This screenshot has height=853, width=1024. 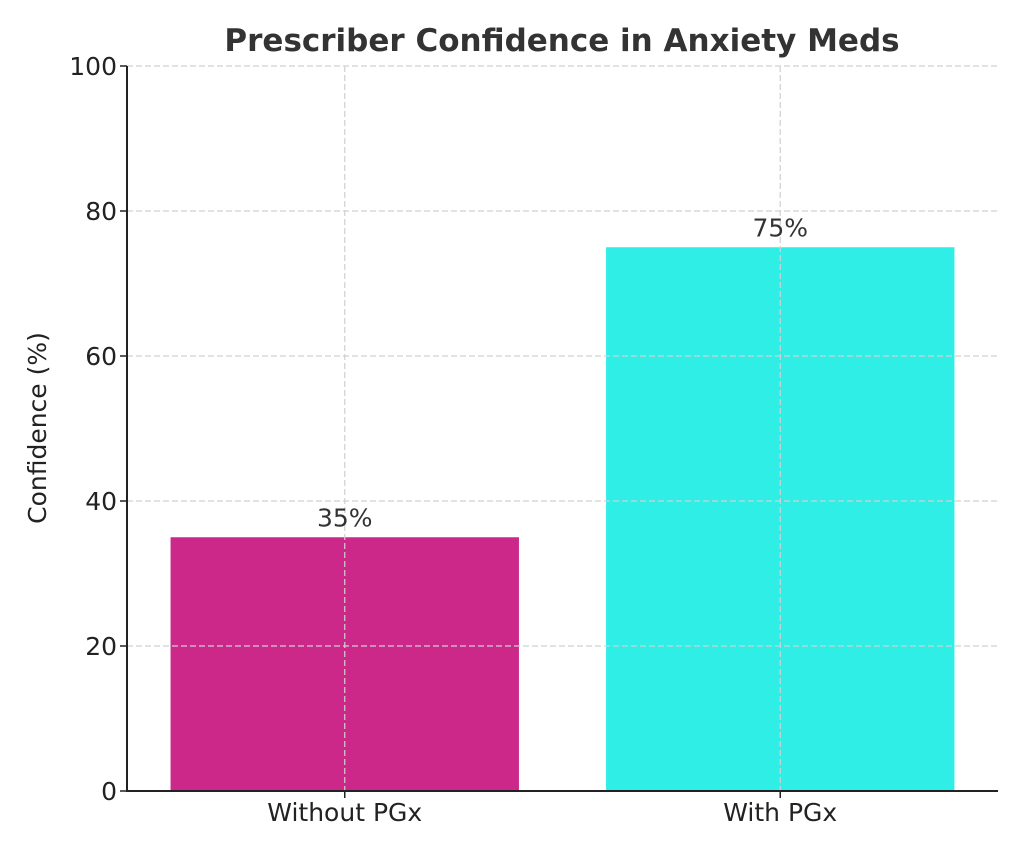 I want to click on y-tick-label: 80, so click(x=101, y=211).